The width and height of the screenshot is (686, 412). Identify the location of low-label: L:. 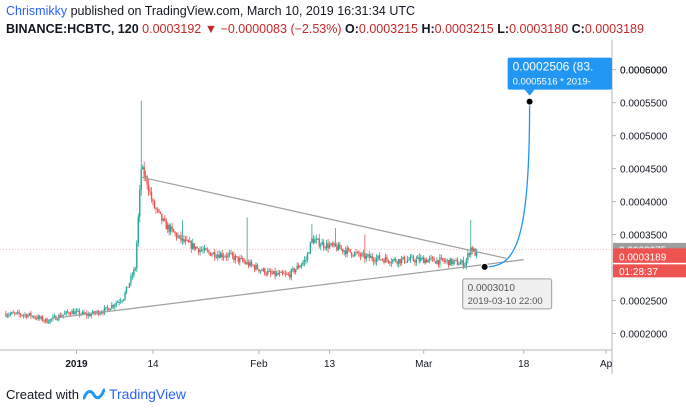
(503, 29).